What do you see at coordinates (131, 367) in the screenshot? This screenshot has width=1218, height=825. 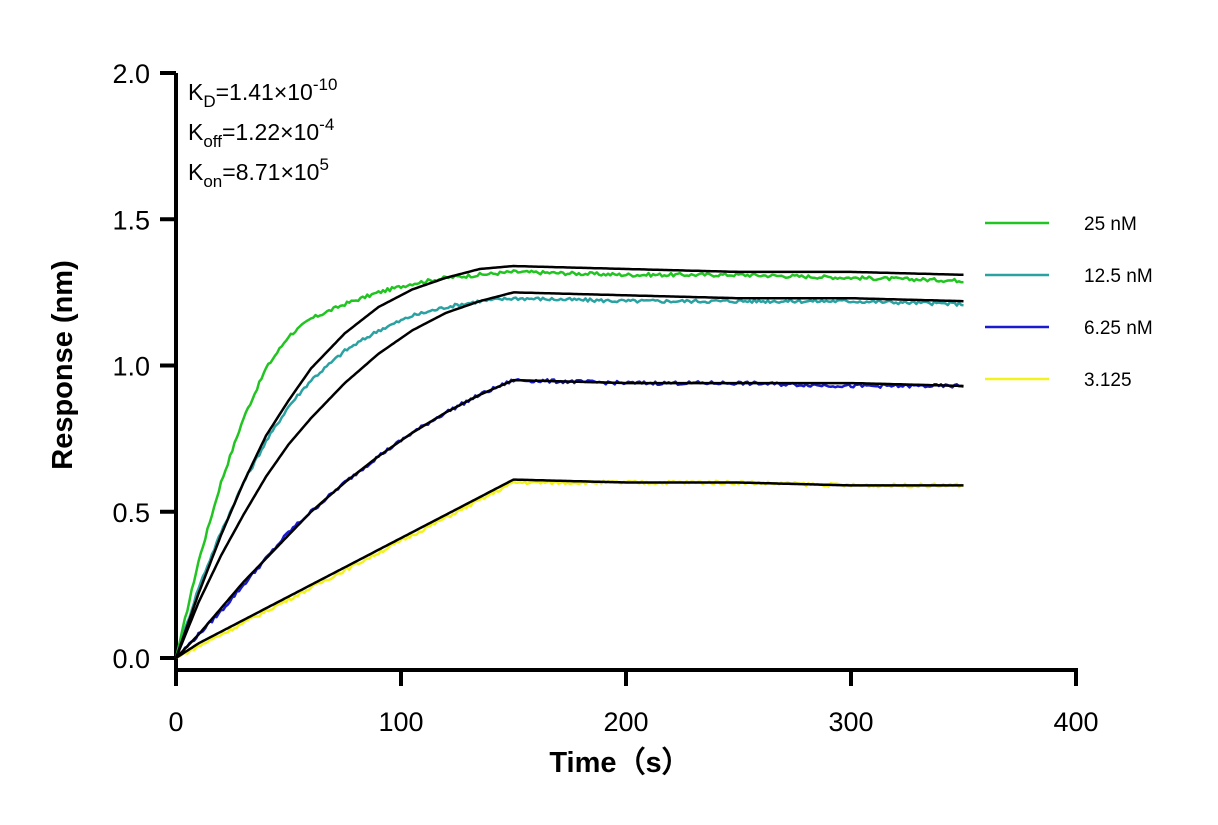 I see `y-tick-label: 1.0` at bounding box center [131, 367].